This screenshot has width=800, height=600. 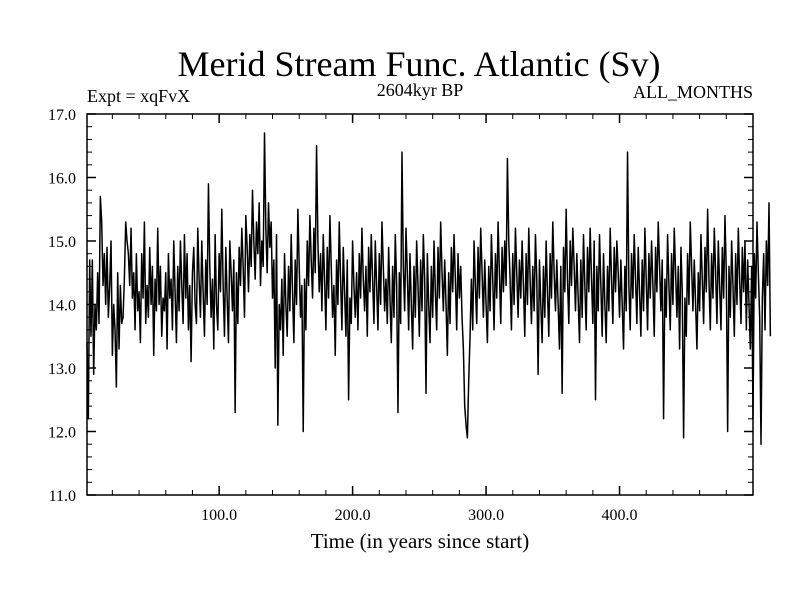 I want to click on y-tick-label: 12.0, so click(x=62, y=433).